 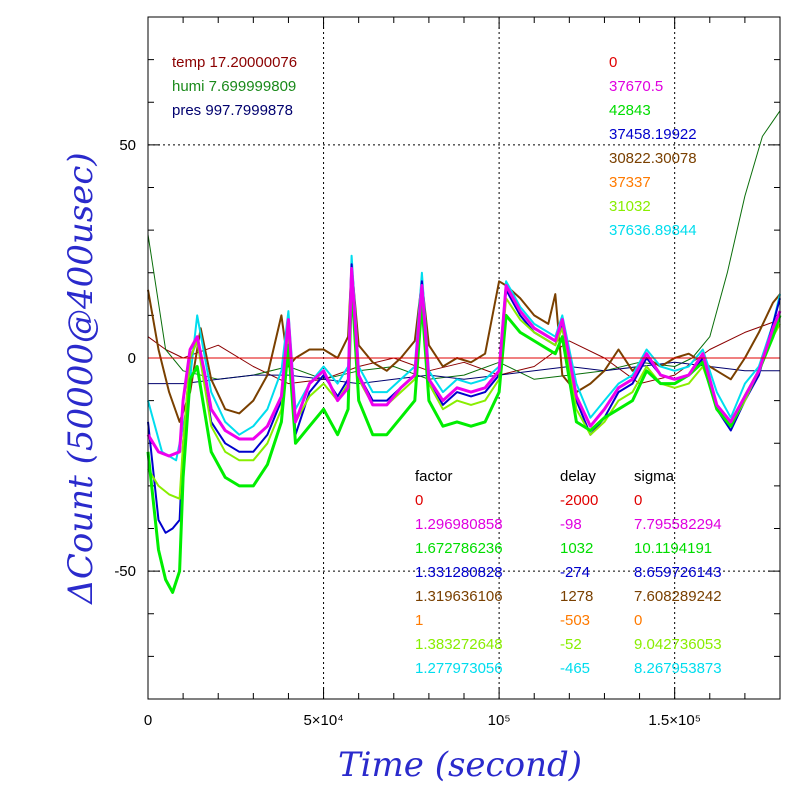 I want to click on y-tick-label-1: 0, so click(x=132, y=358).